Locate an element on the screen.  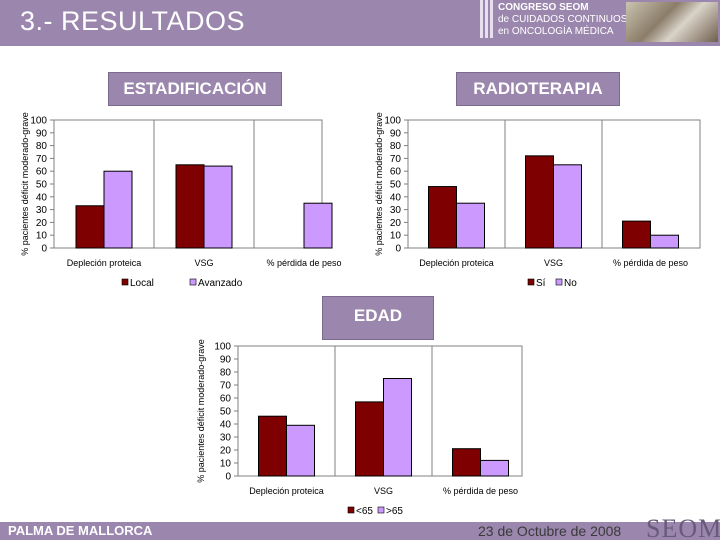
edad-category-label: VSG is located at coordinates (383, 491).